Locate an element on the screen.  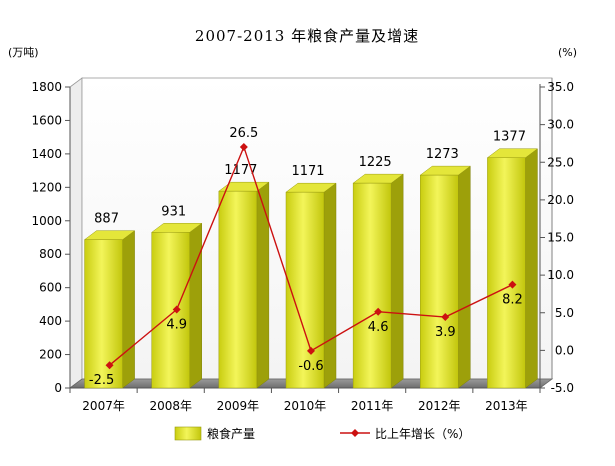
bar-value-label: 1225 is located at coordinates (375, 162).